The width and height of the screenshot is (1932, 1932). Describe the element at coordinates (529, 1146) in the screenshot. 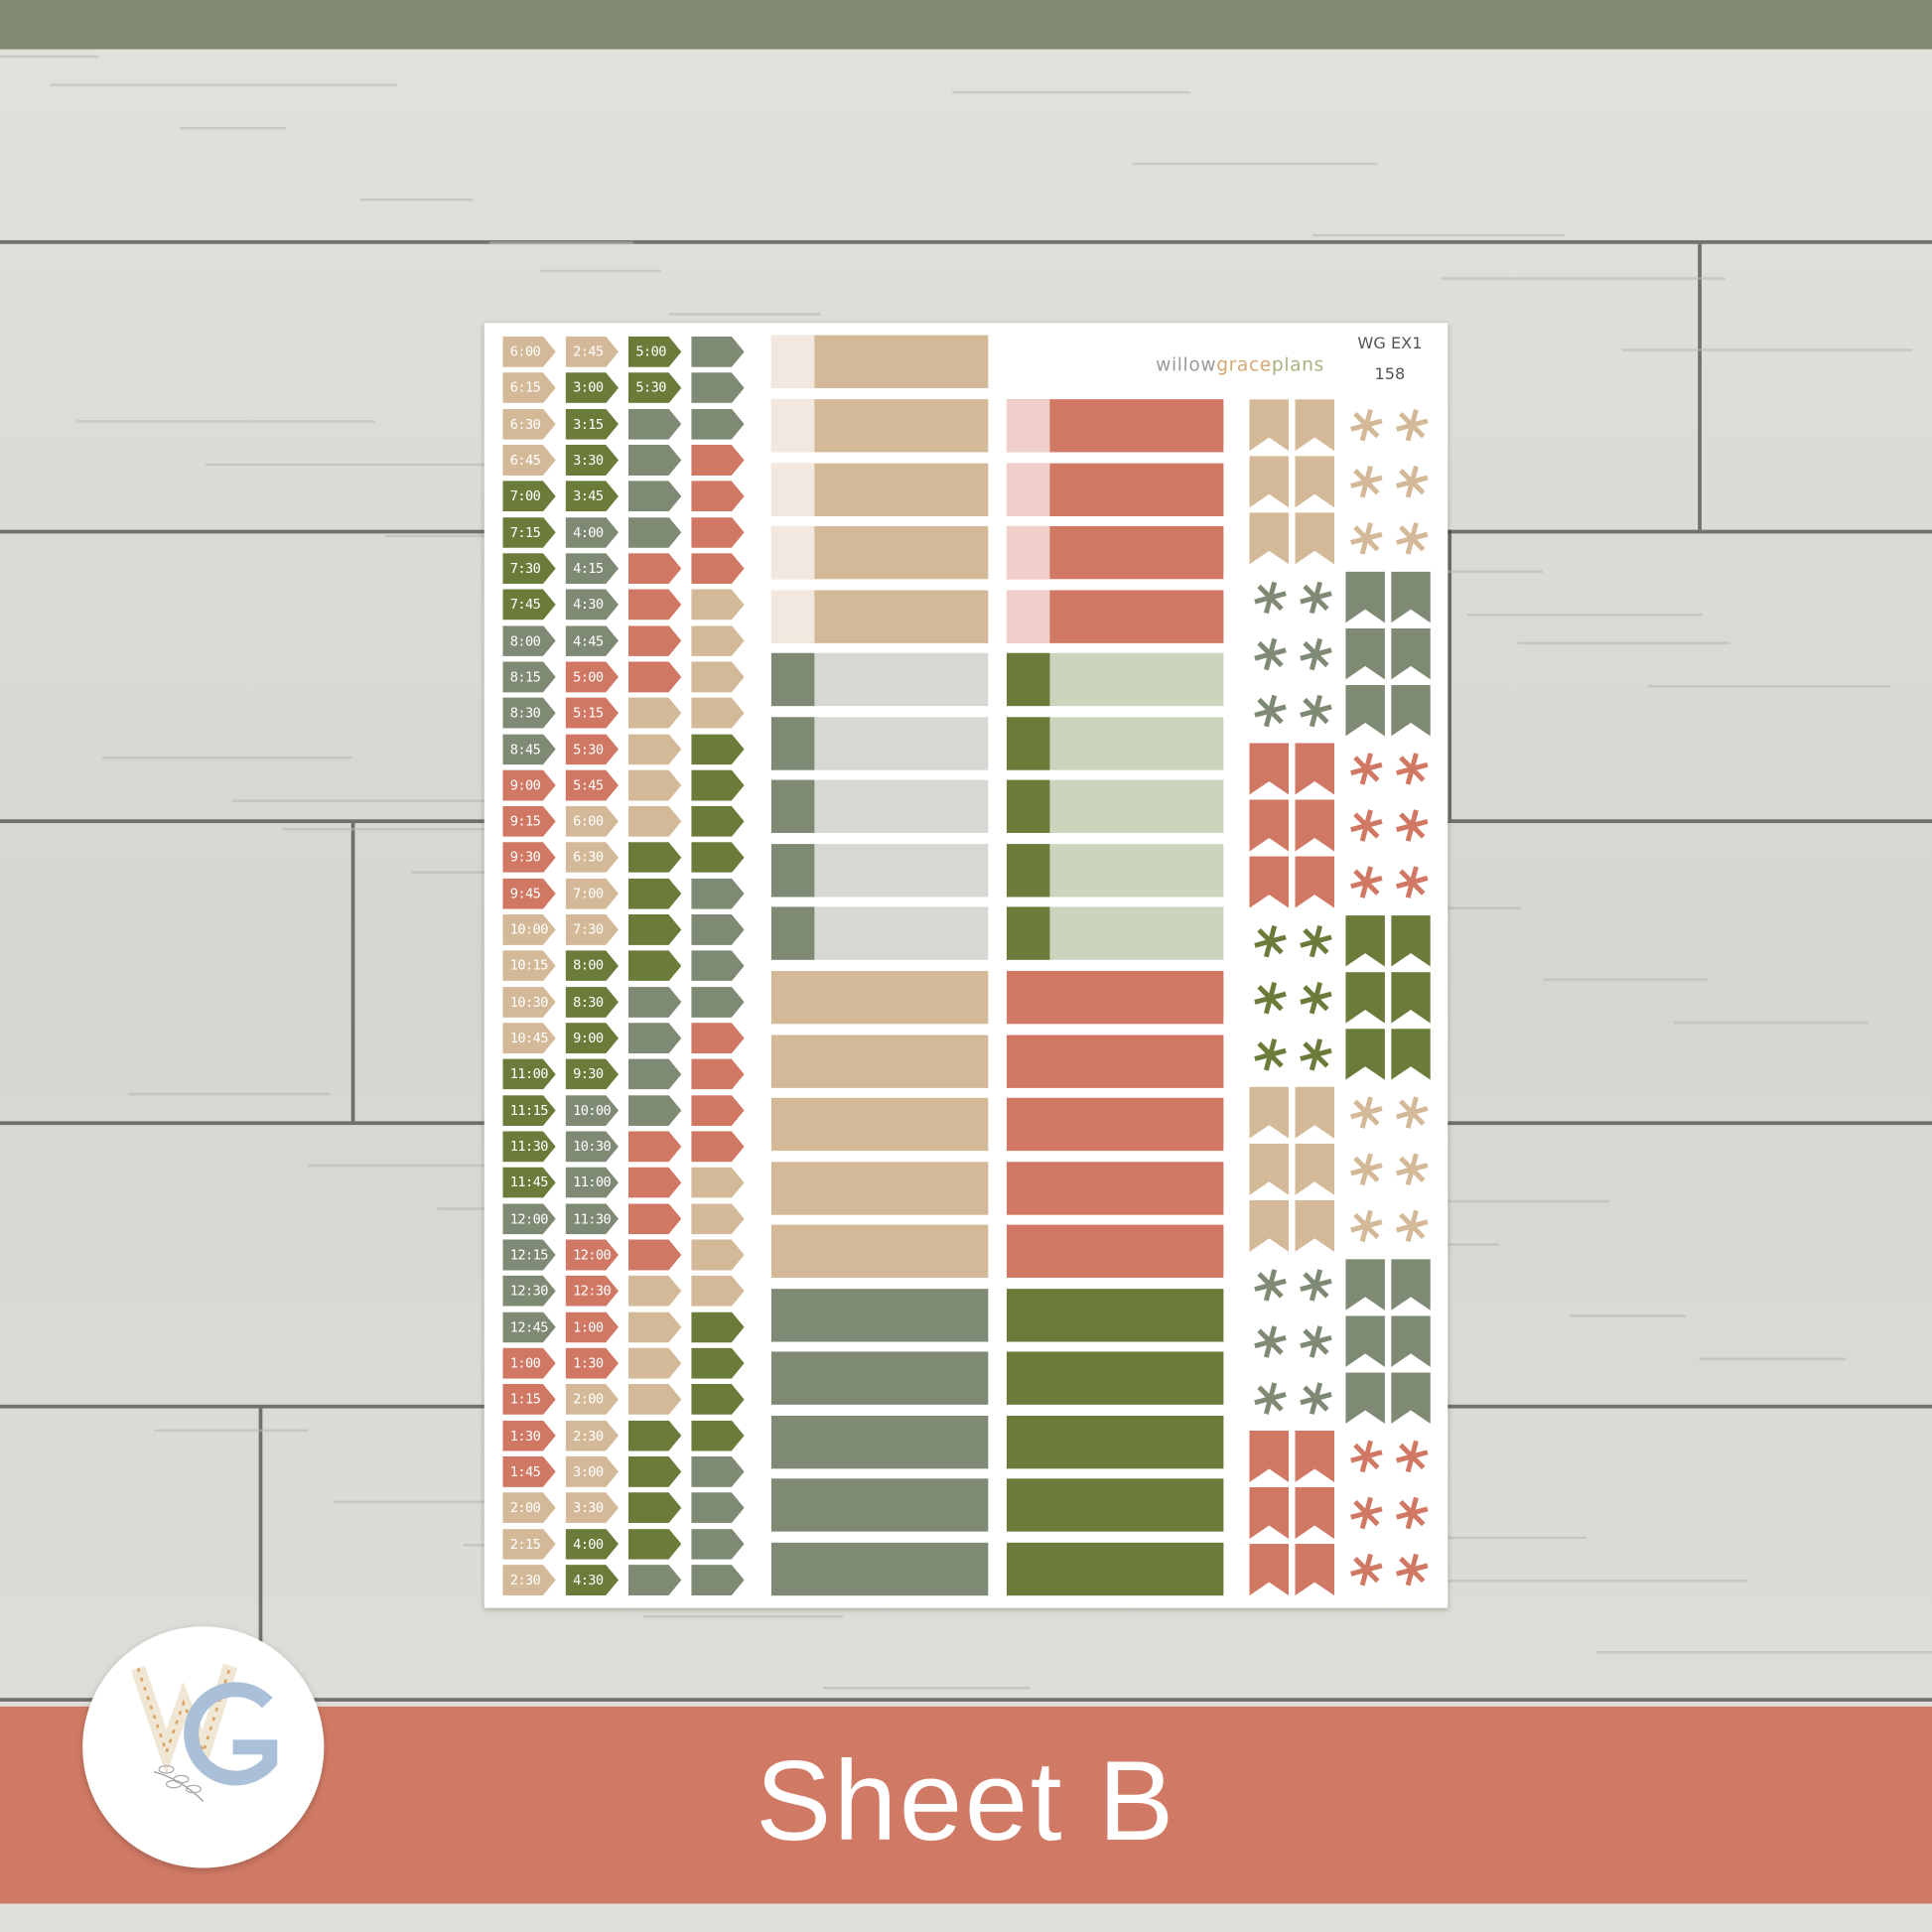

I see `time-label: 11:30` at that location.